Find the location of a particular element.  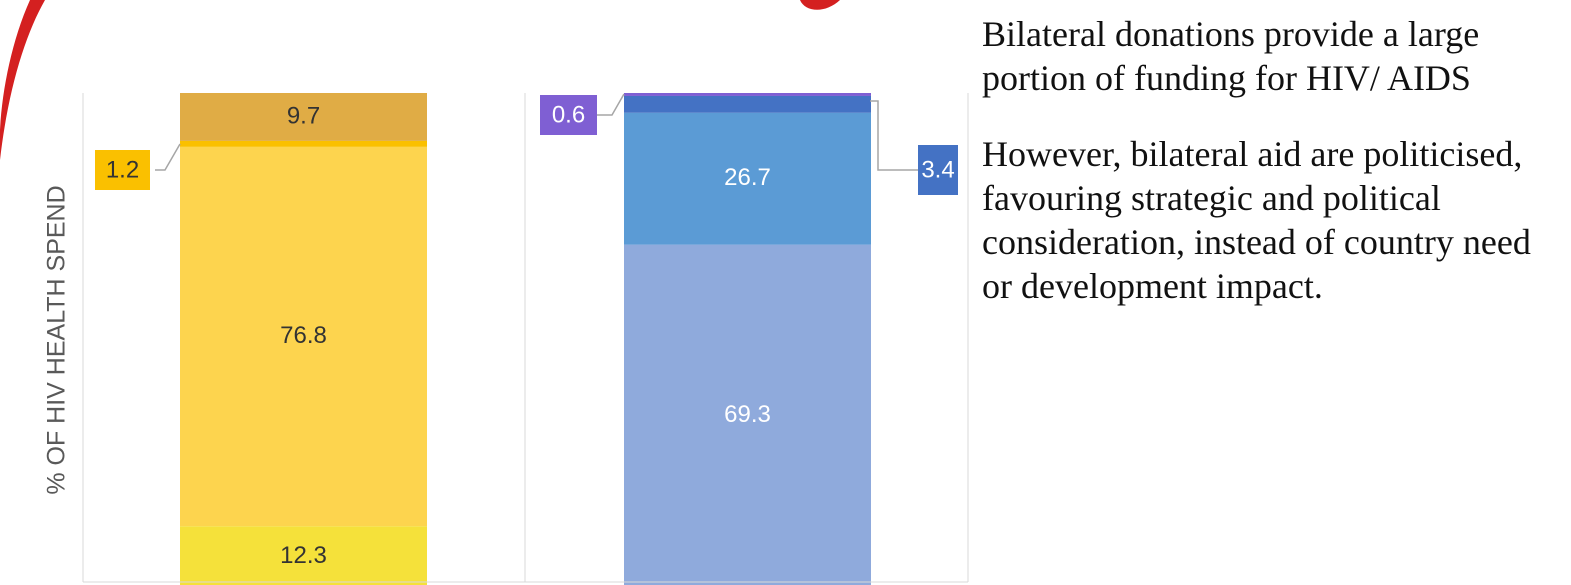

data-label: 9.7 is located at coordinates (303, 115).